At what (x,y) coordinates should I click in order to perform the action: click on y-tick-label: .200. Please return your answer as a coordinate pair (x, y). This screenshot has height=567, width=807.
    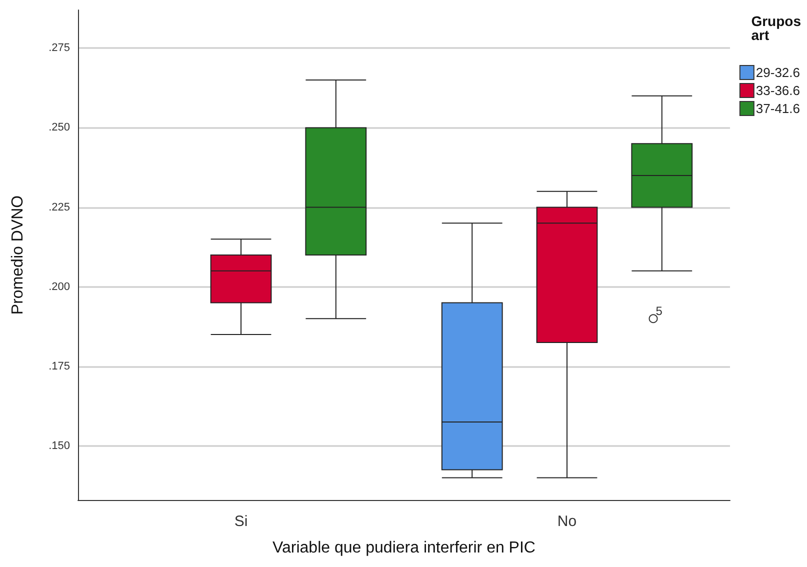
    Looking at the image, I should click on (59, 286).